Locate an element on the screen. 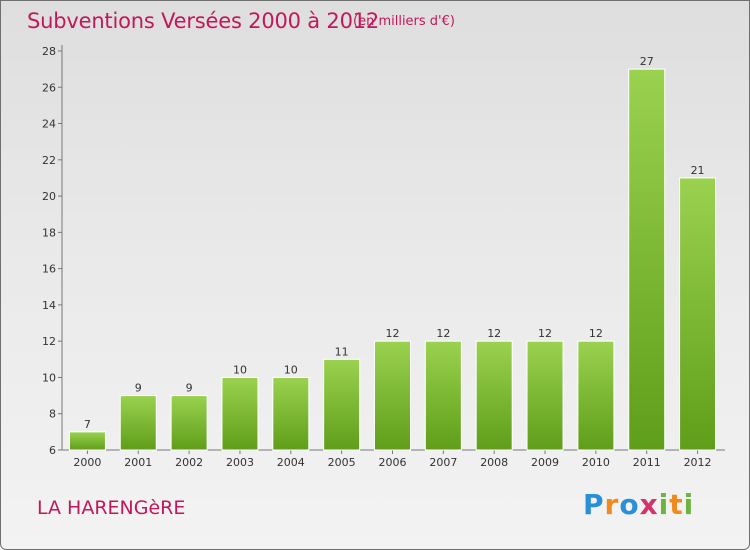  bar-2008 is located at coordinates (494, 395).